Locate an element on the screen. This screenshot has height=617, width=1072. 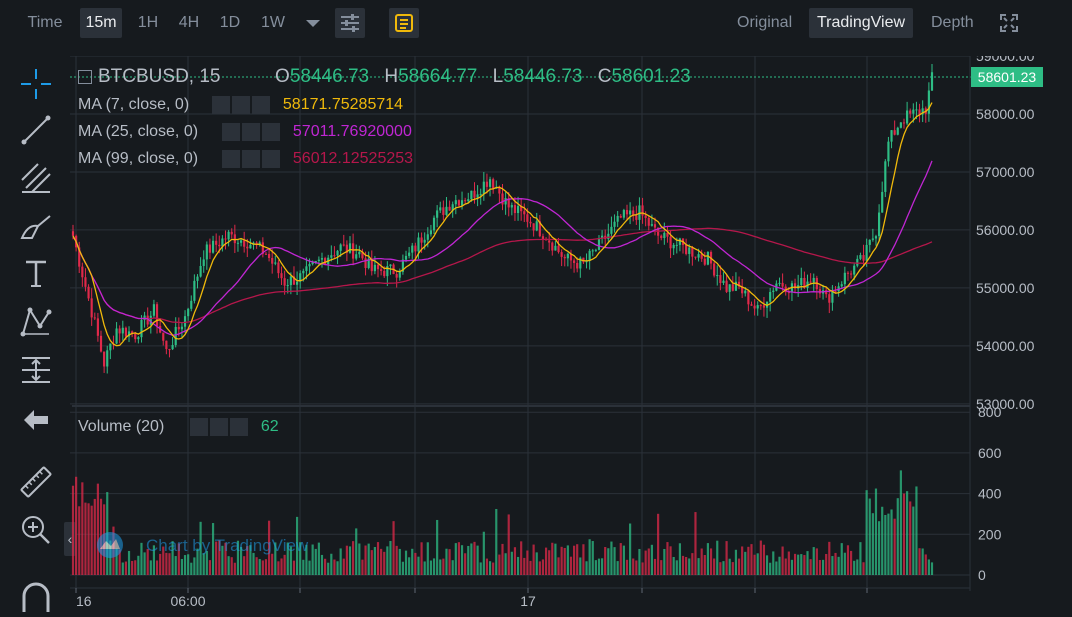
fib-tool is located at coordinates (36, 178).